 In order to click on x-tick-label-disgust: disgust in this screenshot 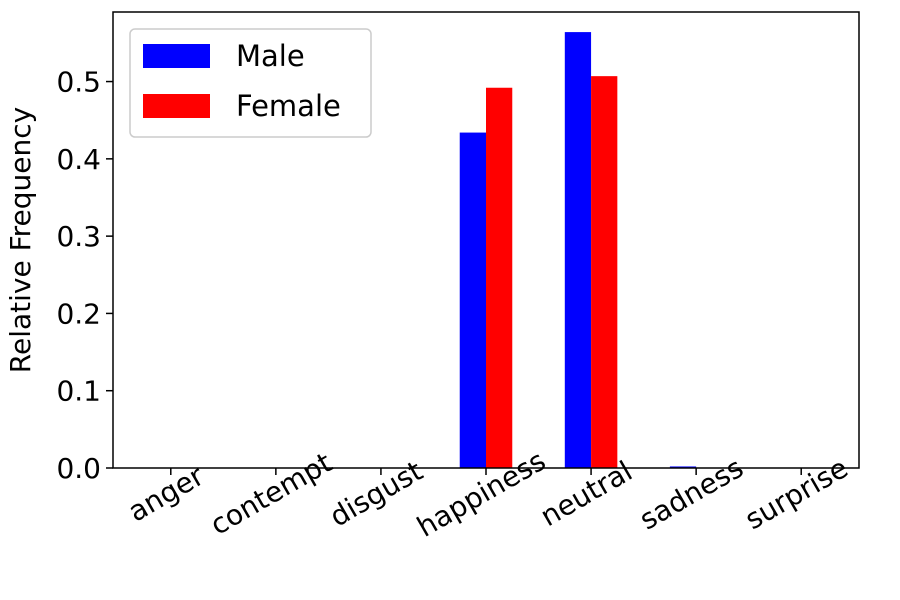, I will do `click(376, 493)`.